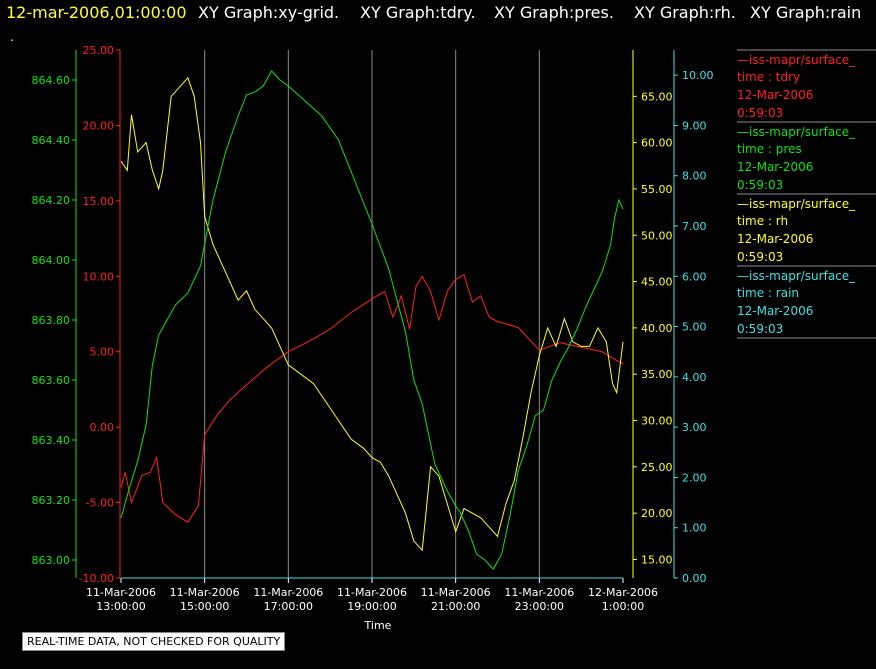 This screenshot has width=876, height=669. What do you see at coordinates (760, 113) in the screenshot?
I see `legend-time-tdry: 0:59:03` at bounding box center [760, 113].